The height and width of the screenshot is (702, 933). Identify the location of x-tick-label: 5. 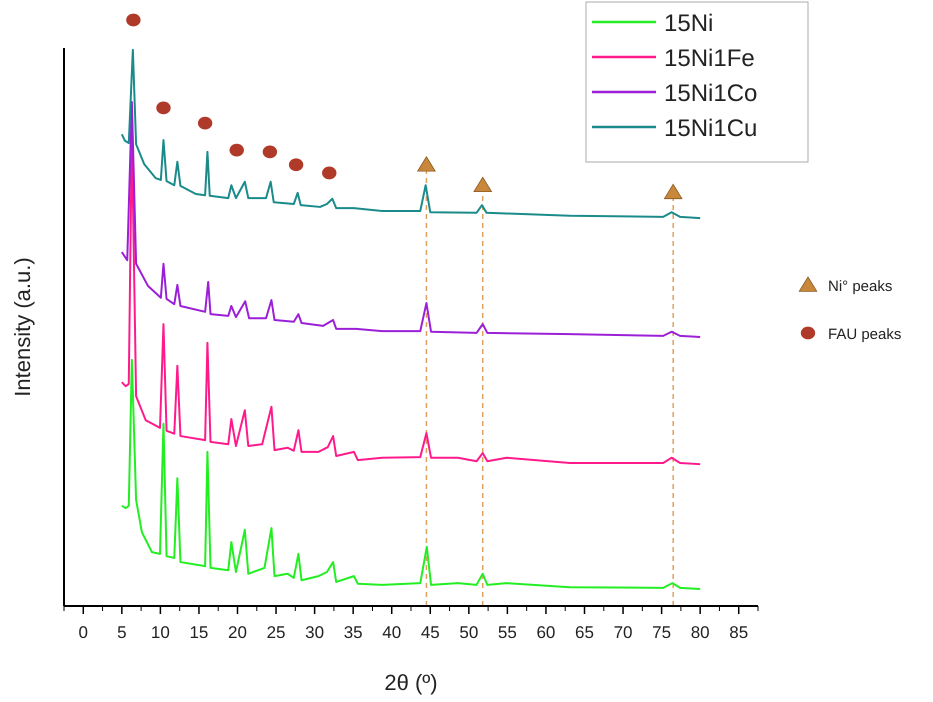
(122, 632).